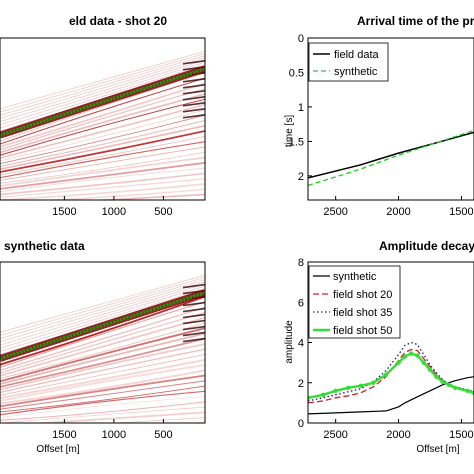 This screenshot has width=474, height=474. Describe the element at coordinates (44, 246) in the screenshot. I see `chart-title: synthetic data` at that location.